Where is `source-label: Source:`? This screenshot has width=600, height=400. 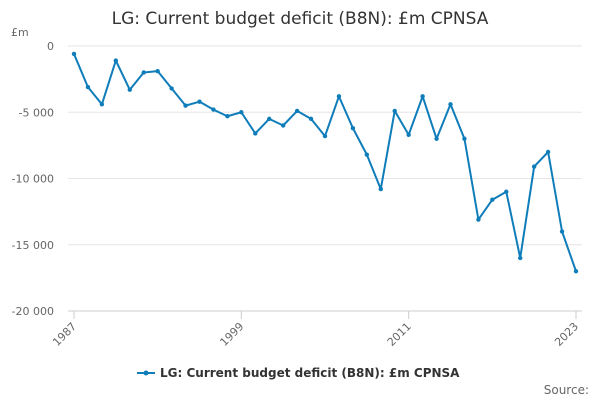
source-label: Source: is located at coordinates (566, 390).